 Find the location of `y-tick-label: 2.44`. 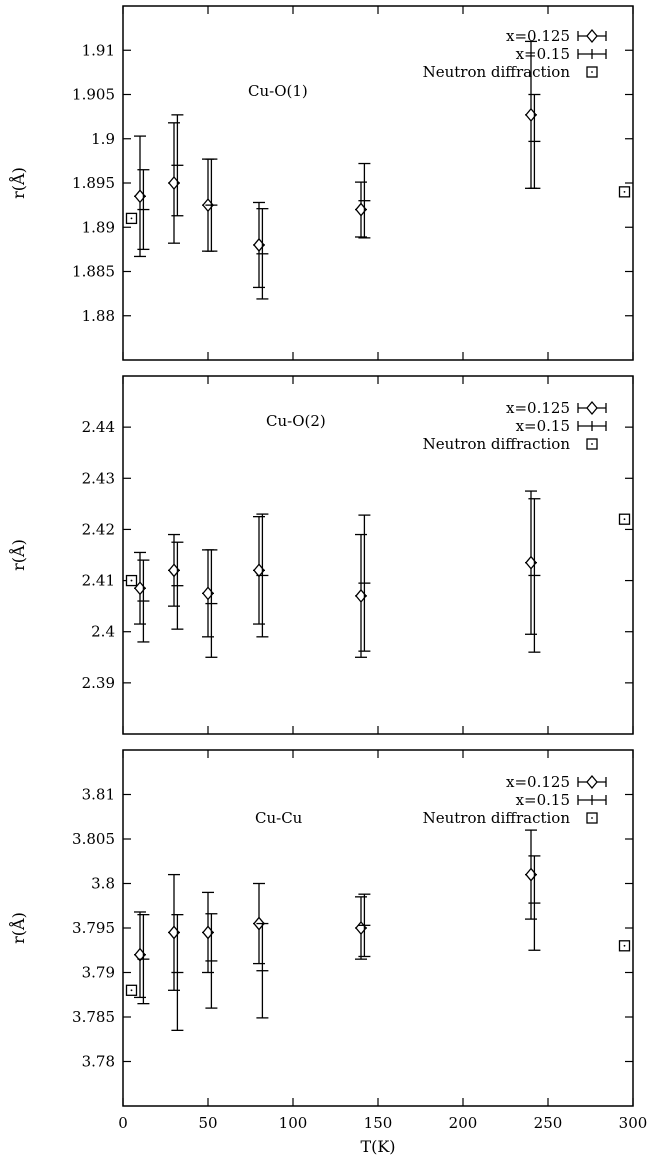

y-tick-label: 2.44 is located at coordinates (98, 427).